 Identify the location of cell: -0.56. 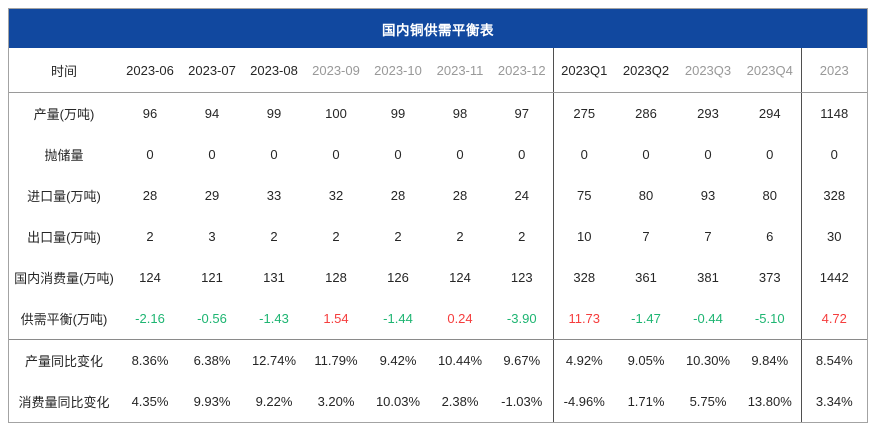
(212, 319).